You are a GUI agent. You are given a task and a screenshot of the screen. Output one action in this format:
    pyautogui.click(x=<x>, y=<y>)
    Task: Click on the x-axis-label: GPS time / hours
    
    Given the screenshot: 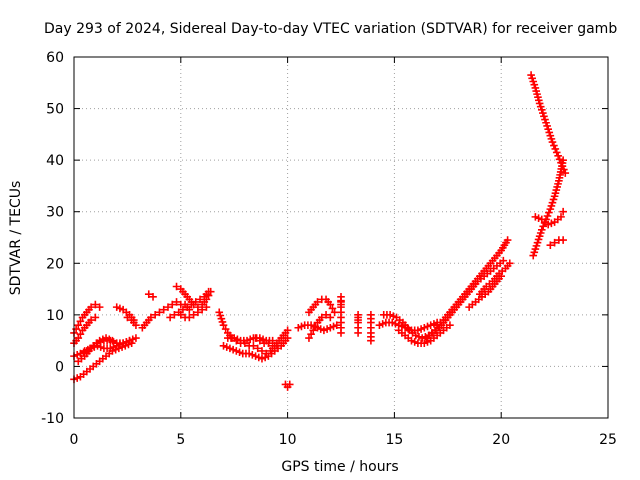 What is the action you would take?
    pyautogui.click(x=339, y=467)
    